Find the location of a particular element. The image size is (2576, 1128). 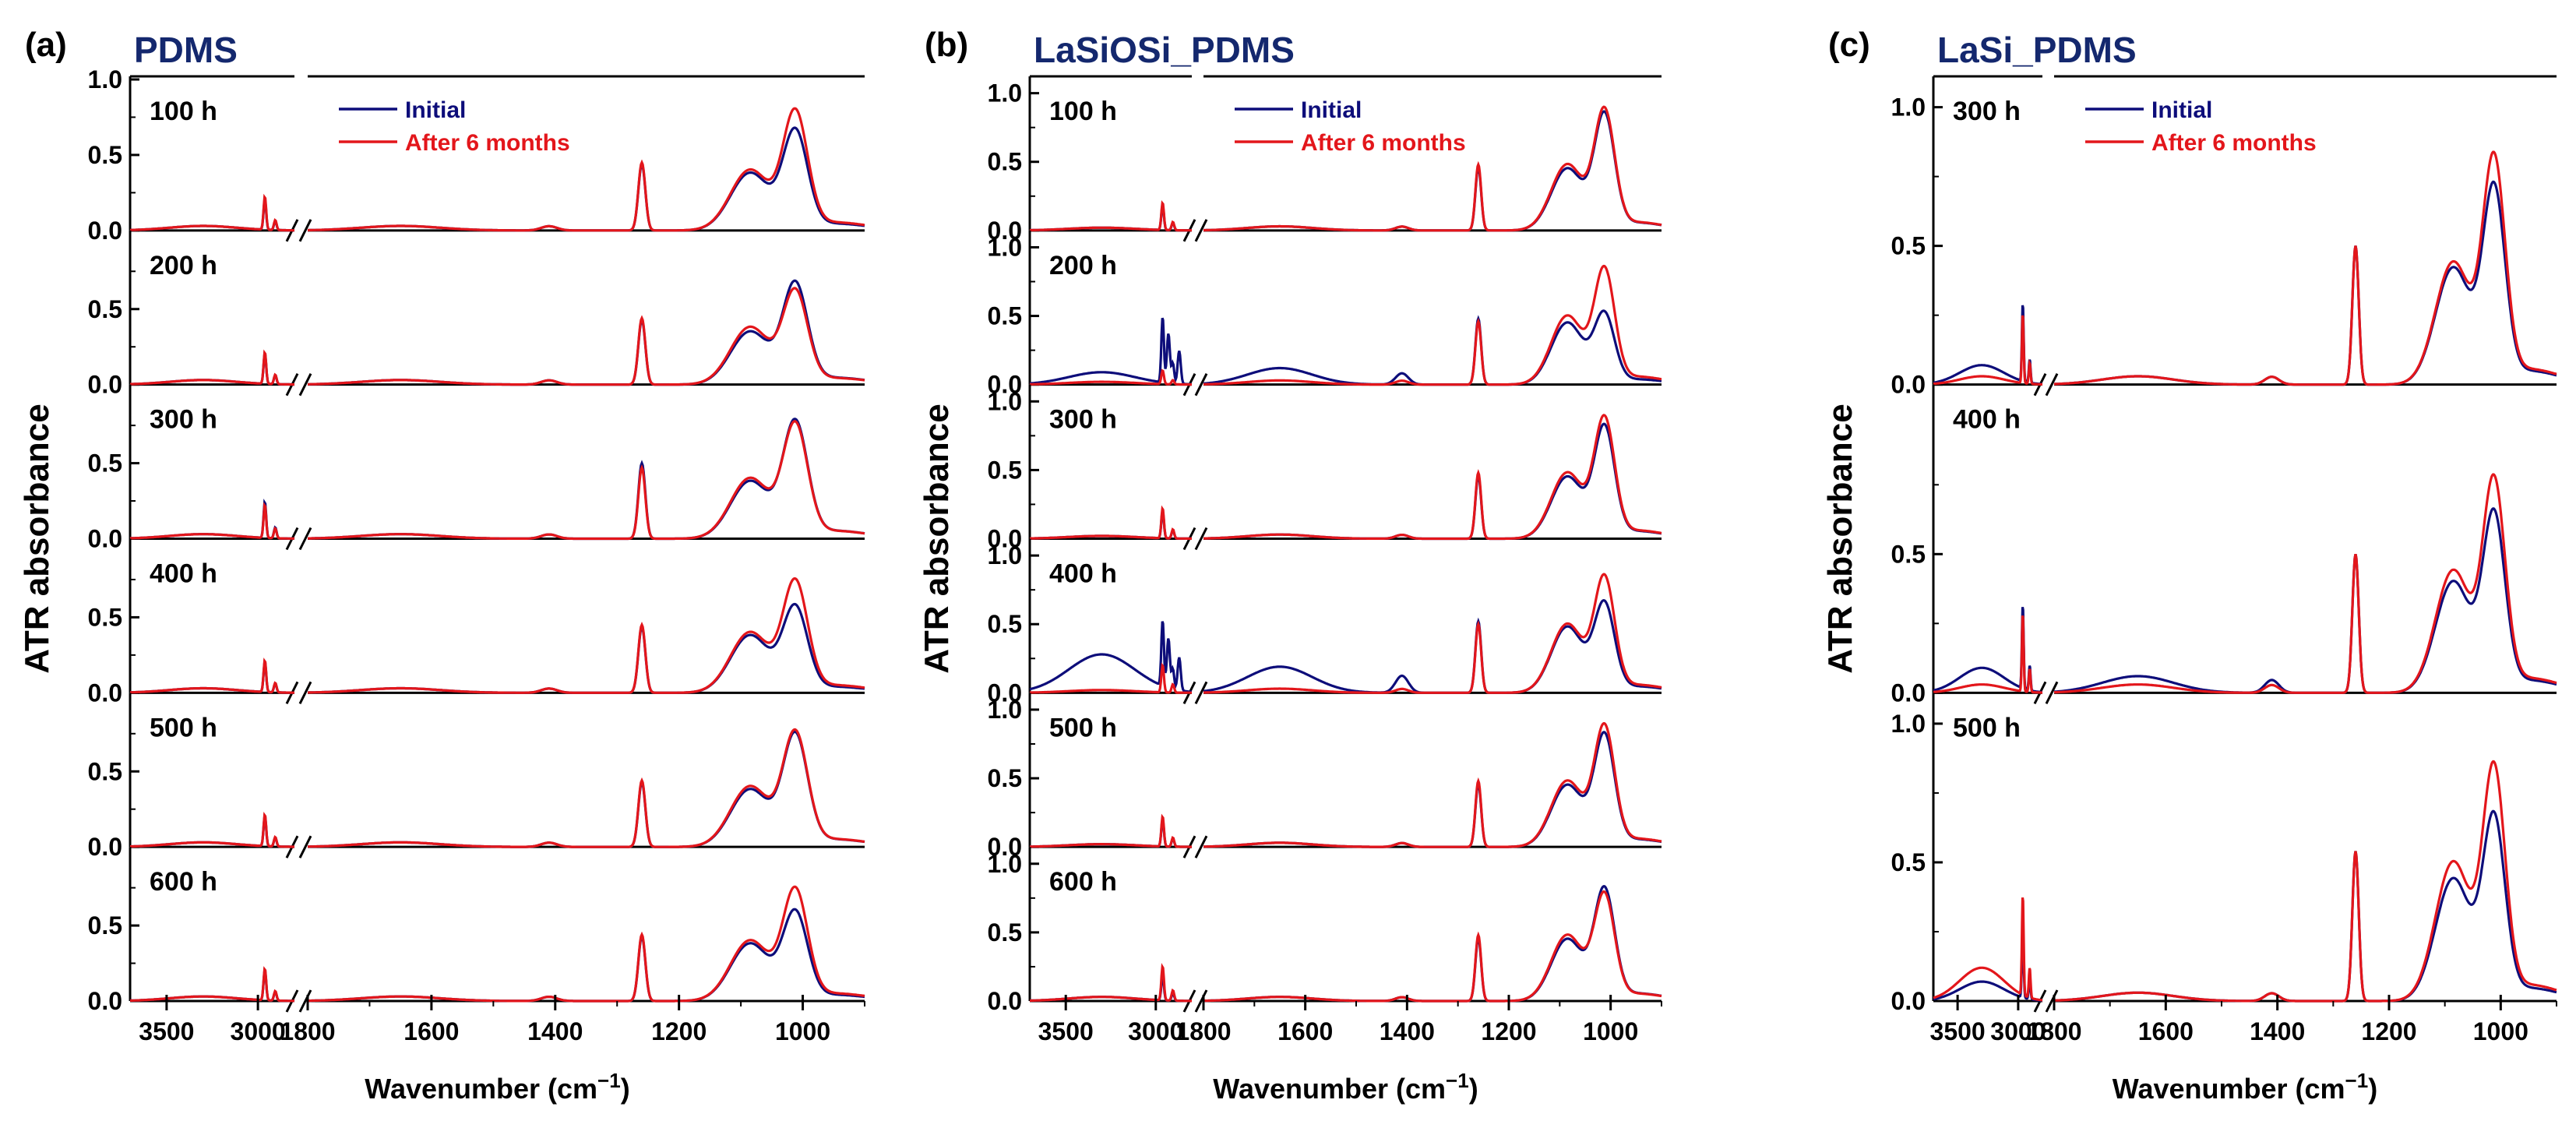

subplot-100h: 0.0 0.5 1.0 100 h Initial After 6 months is located at coordinates (1325, 160).